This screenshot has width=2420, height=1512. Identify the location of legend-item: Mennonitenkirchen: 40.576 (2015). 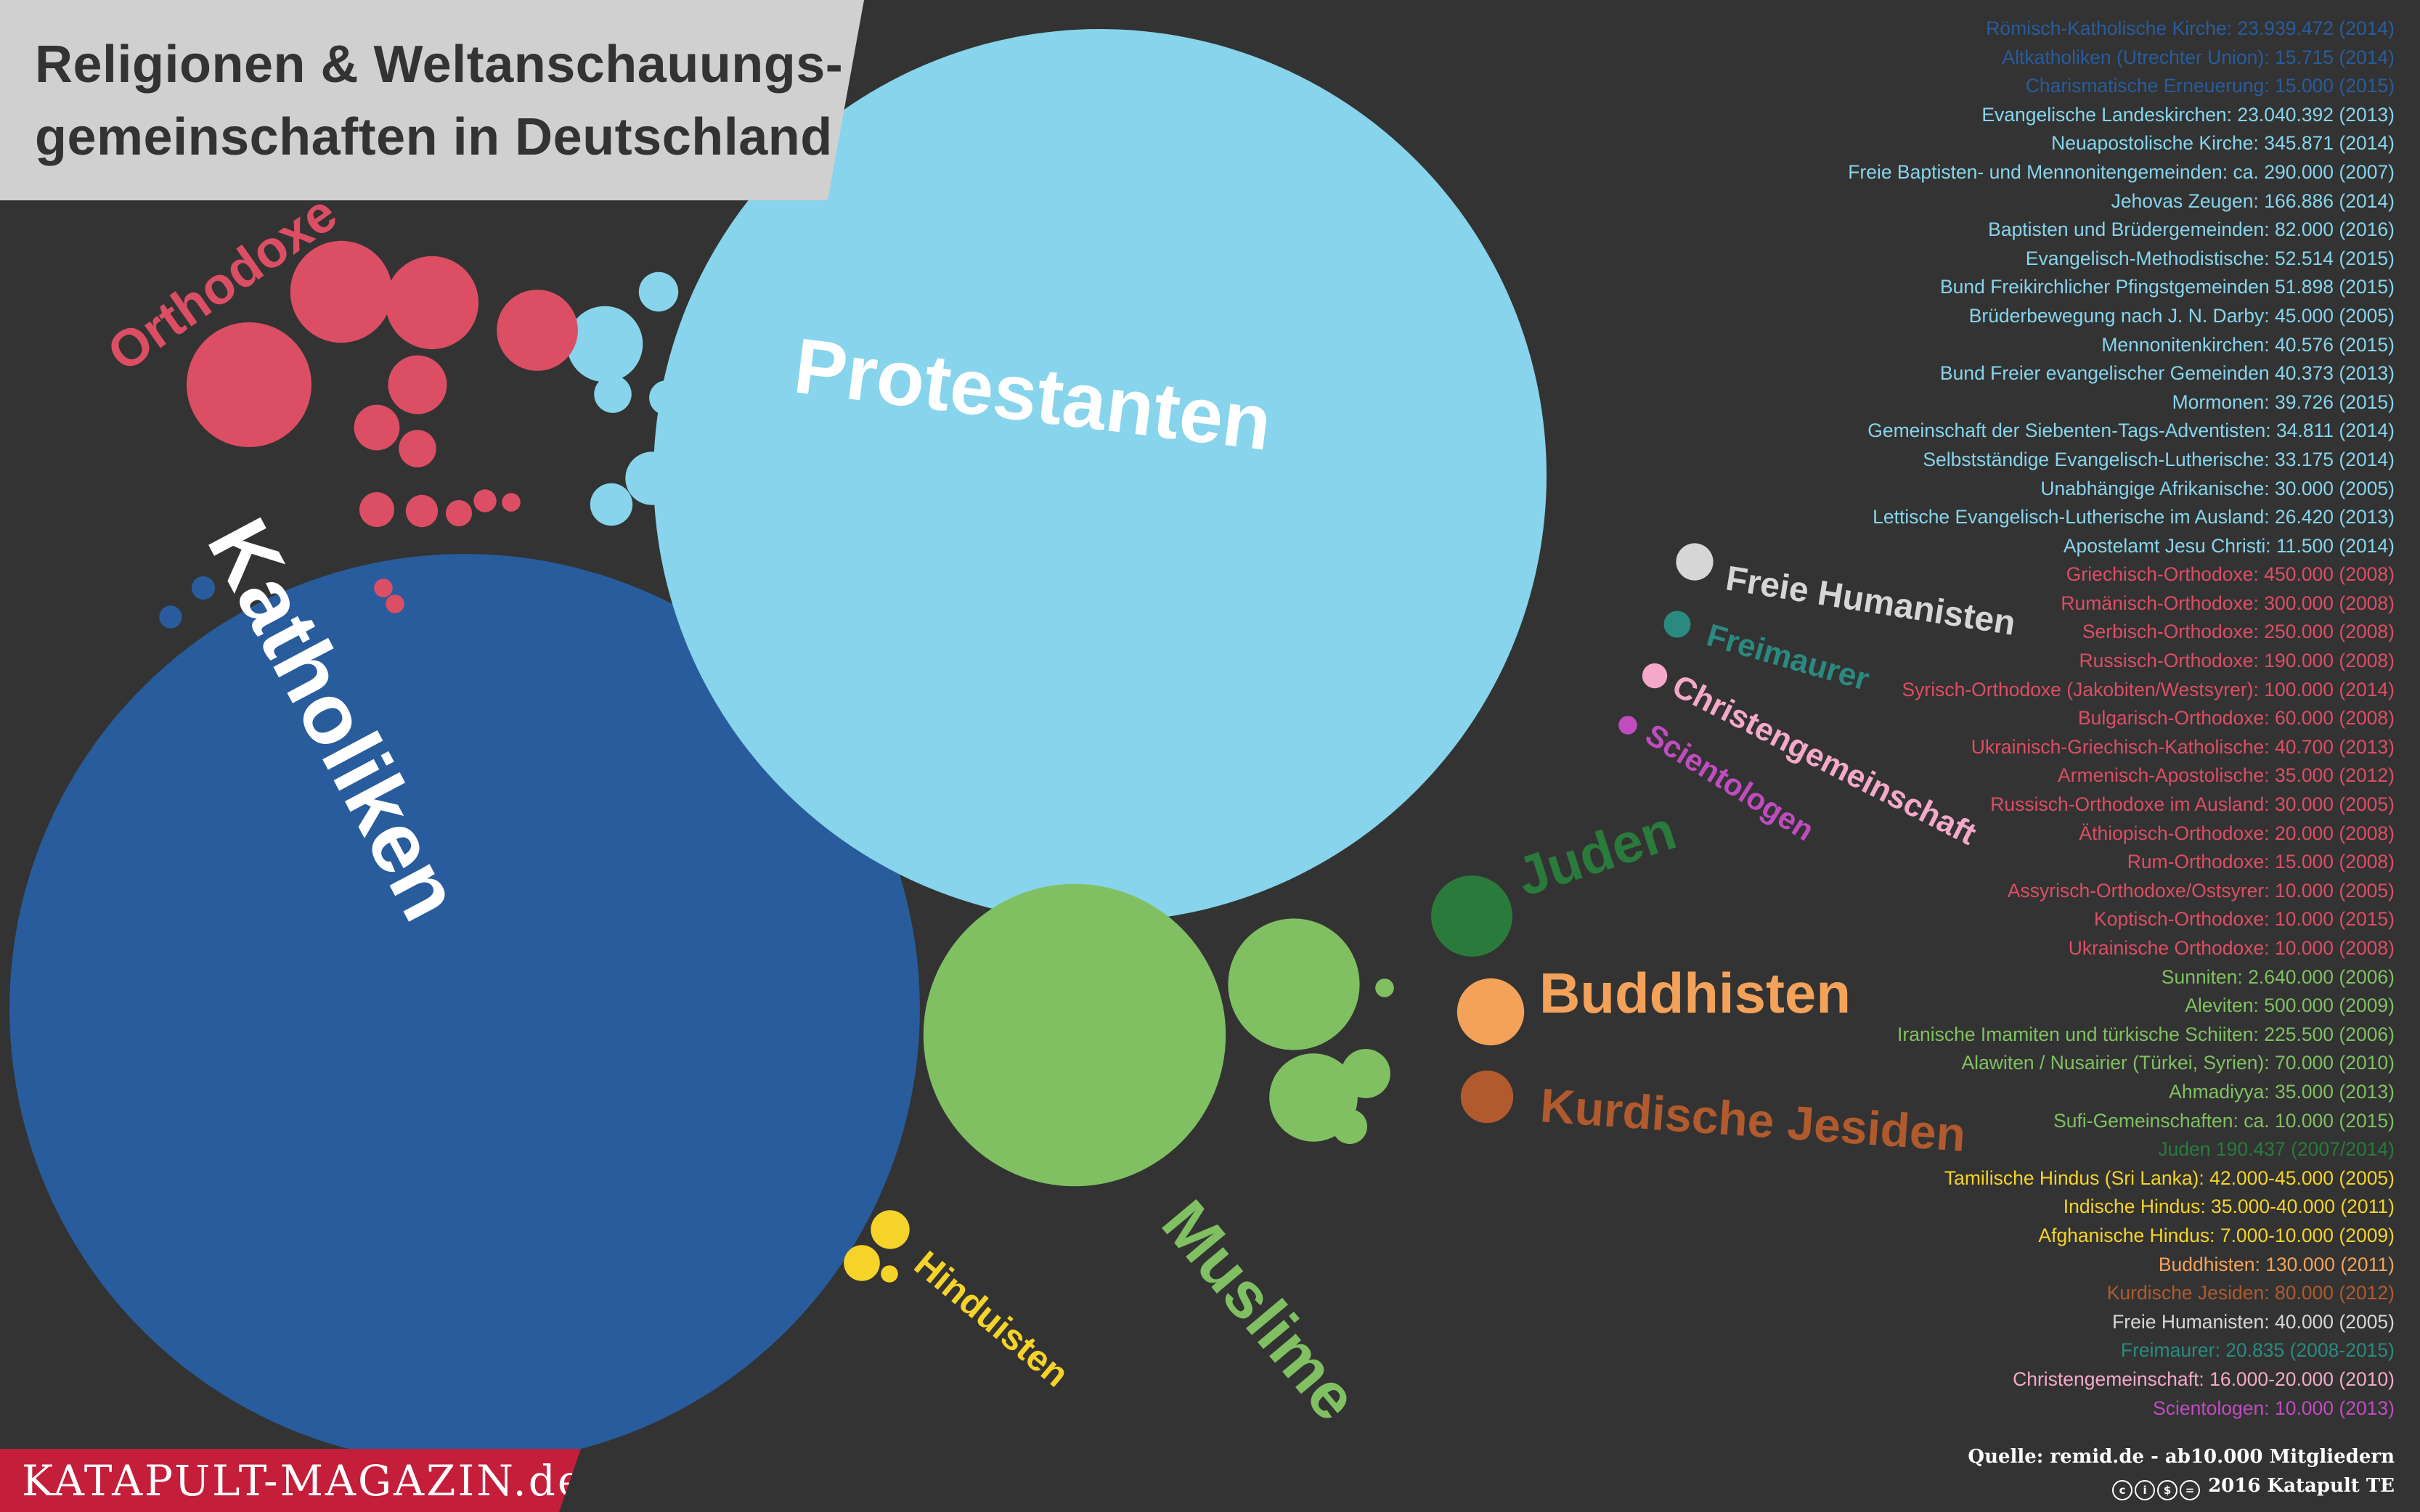
(2248, 344).